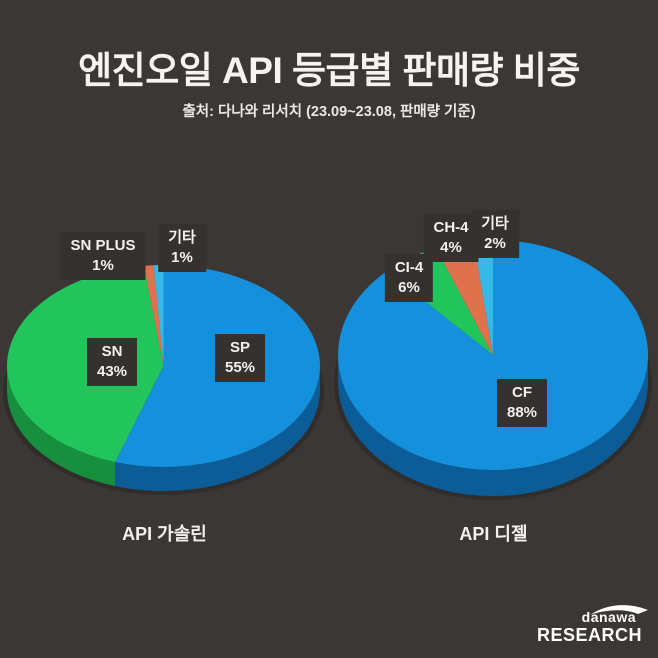 The height and width of the screenshot is (658, 658). I want to click on pie-label-name: SP, so click(239, 347).